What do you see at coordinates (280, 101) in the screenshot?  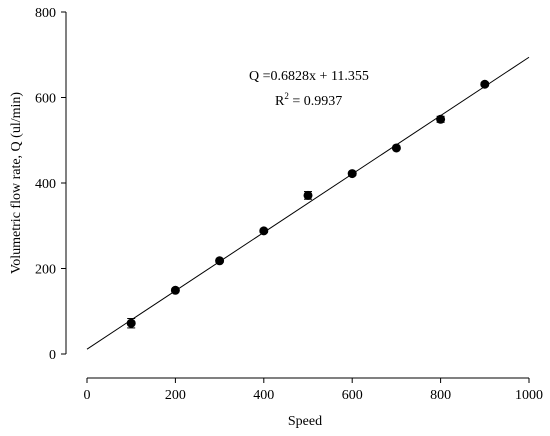 I see `r-symbol: R` at bounding box center [280, 101].